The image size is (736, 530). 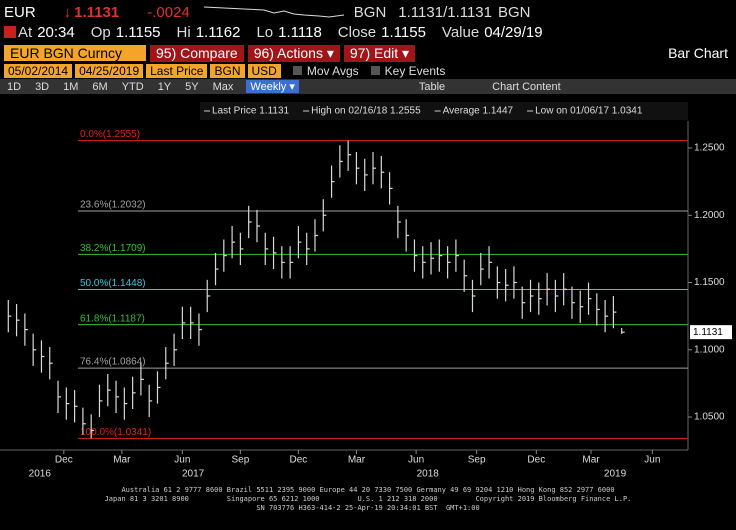 What do you see at coordinates (514, 12) in the screenshot?
I see `quote-right: BGN` at bounding box center [514, 12].